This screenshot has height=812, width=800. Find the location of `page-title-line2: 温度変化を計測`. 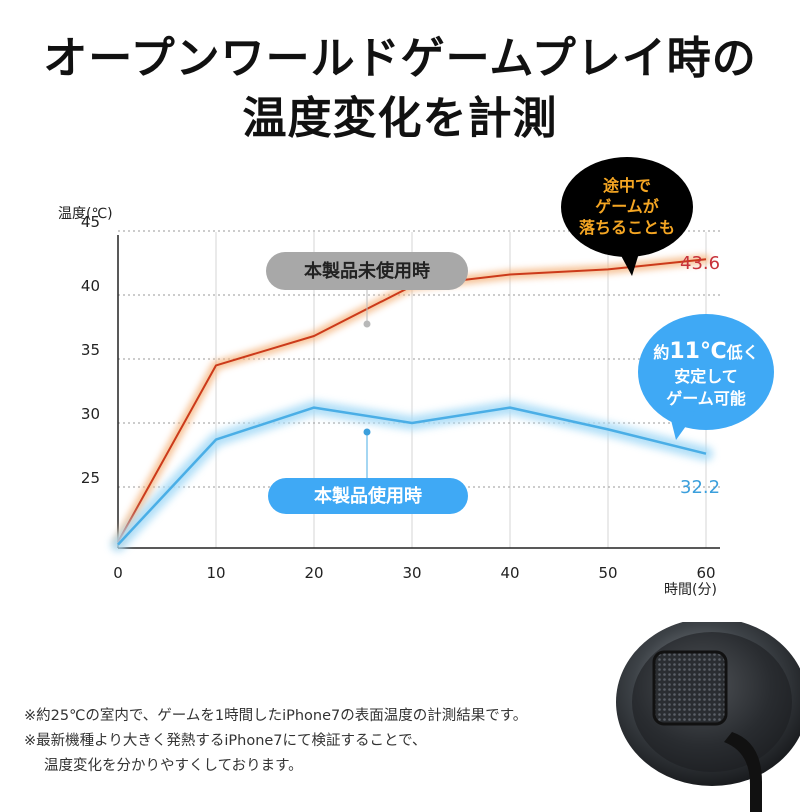

page-title-line2: 温度変化を計測 is located at coordinates (400, 118).